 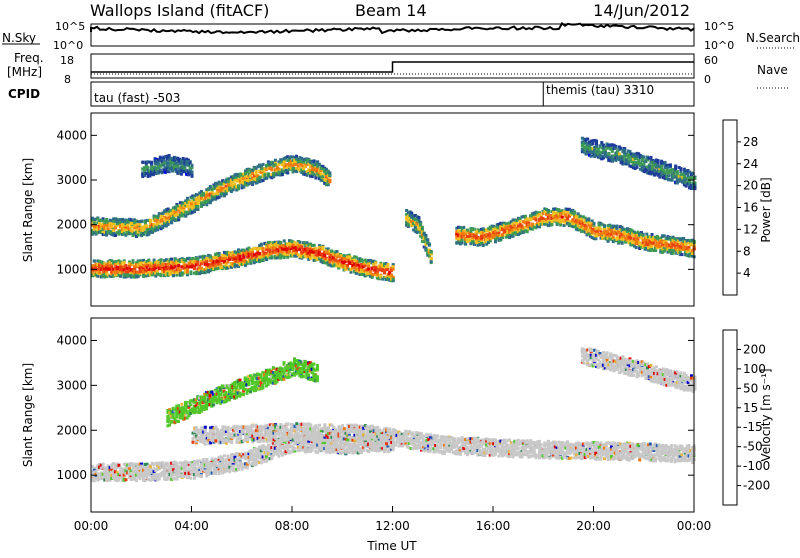 What do you see at coordinates (401, 36) in the screenshot?
I see `nsky-strip: N.Sky 10^5 10^0 10^5 10^0 N.Search` at bounding box center [401, 36].